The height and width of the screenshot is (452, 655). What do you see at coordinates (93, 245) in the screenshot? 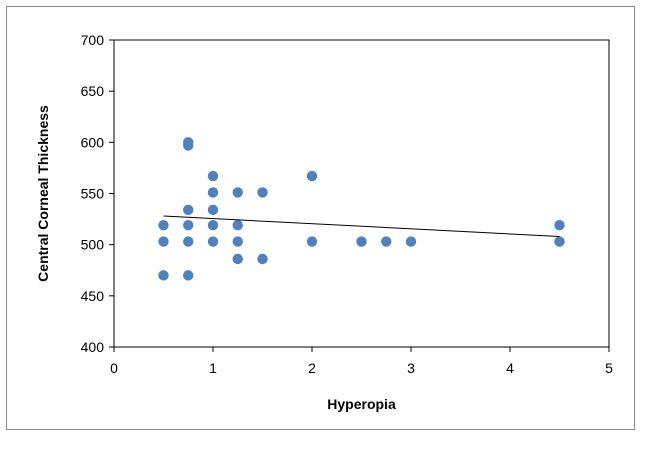
I see `y-tick-label: 500` at bounding box center [93, 245].